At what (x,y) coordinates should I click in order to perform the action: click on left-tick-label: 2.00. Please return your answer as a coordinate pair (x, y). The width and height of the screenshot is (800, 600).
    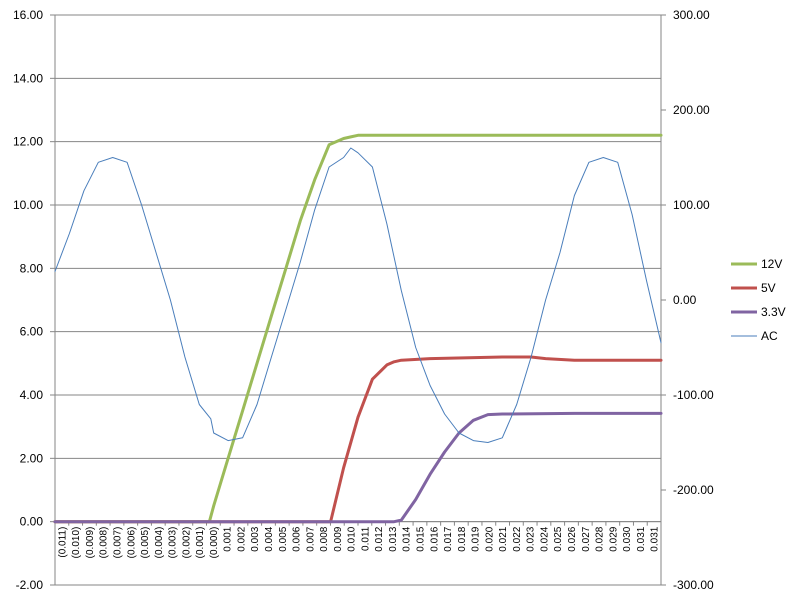
    Looking at the image, I should click on (32, 458).